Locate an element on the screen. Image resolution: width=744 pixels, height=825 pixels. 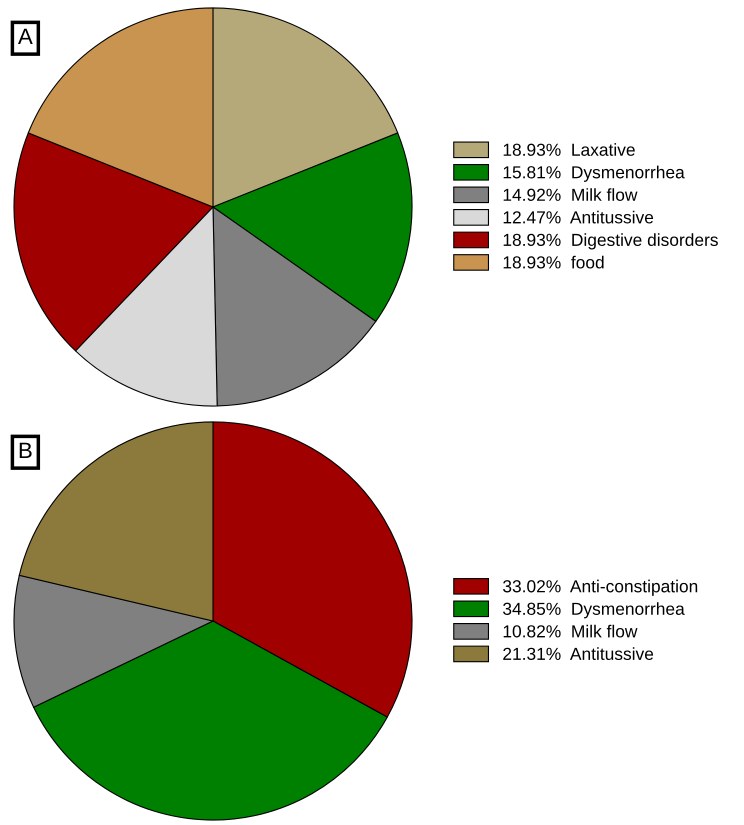
text: B is located at coordinates (26, 450).